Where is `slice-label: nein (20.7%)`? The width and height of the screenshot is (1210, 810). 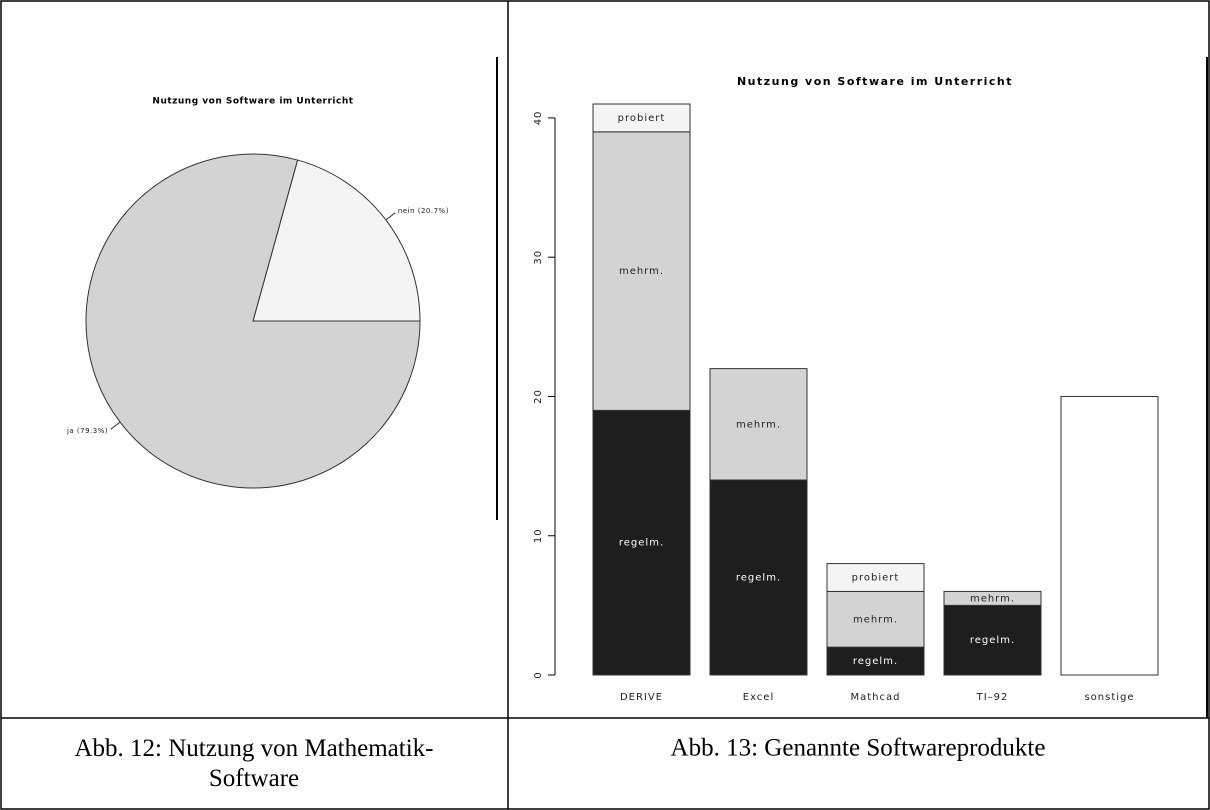
slice-label: nein (20.7%) is located at coordinates (423, 211).